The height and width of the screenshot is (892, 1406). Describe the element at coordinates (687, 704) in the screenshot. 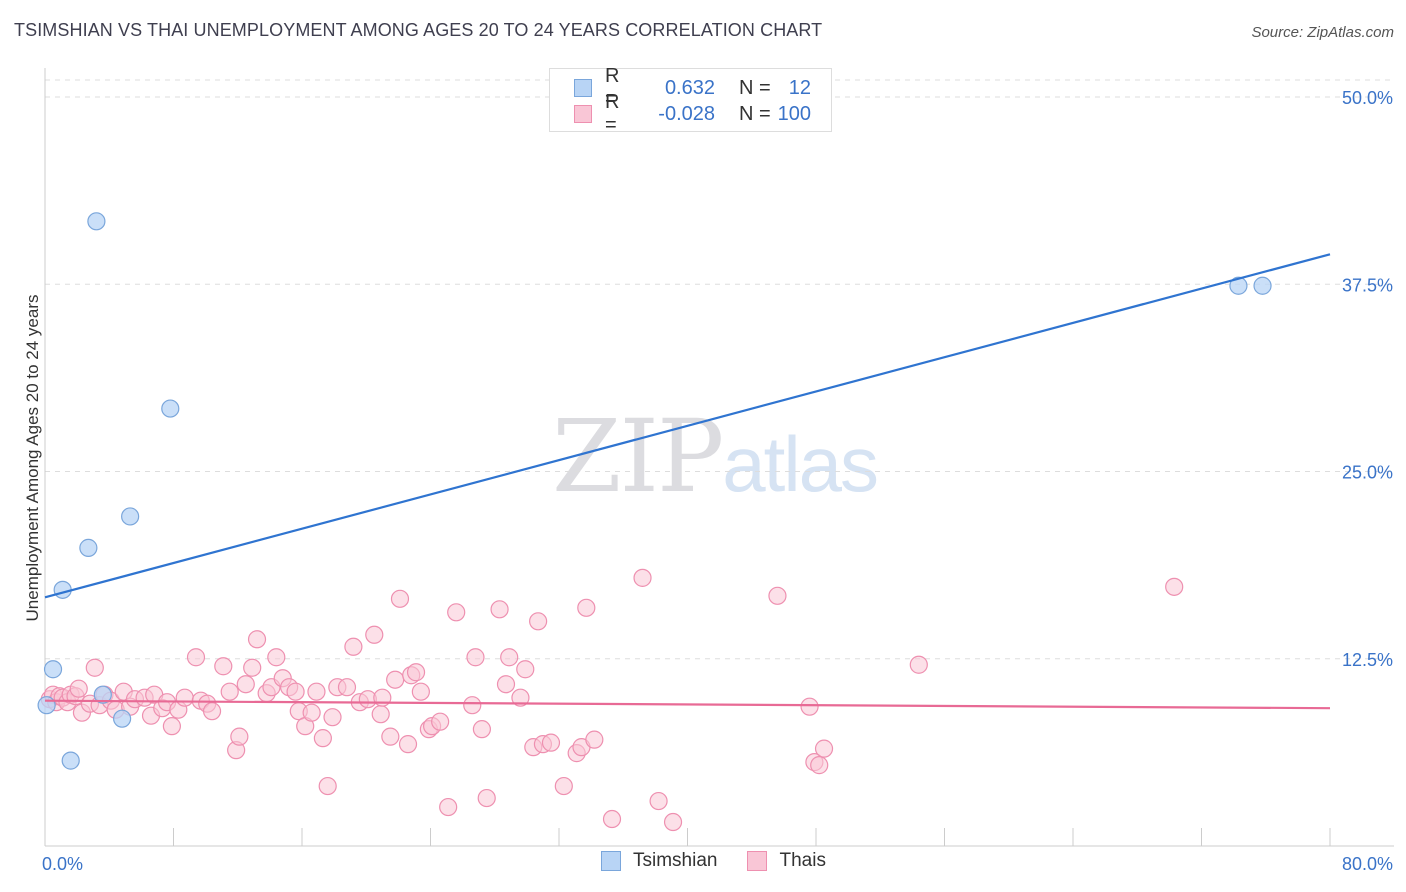

I see `thai-trend-line` at that location.